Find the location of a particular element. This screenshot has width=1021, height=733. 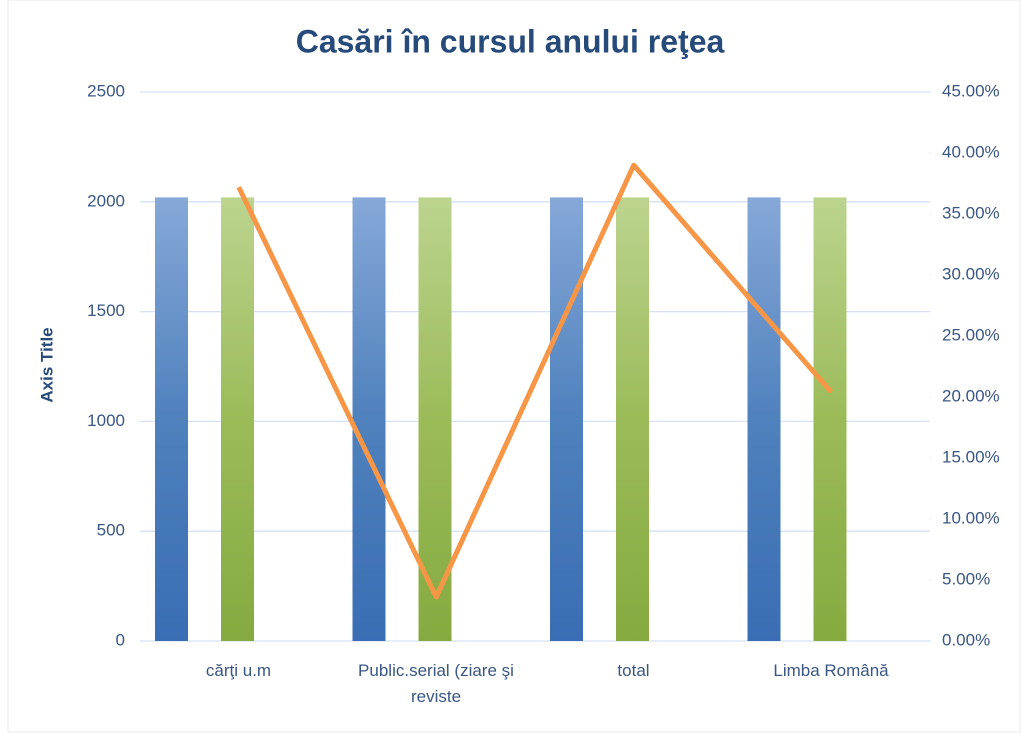

y-tick-label: 2500 is located at coordinates (106, 90).